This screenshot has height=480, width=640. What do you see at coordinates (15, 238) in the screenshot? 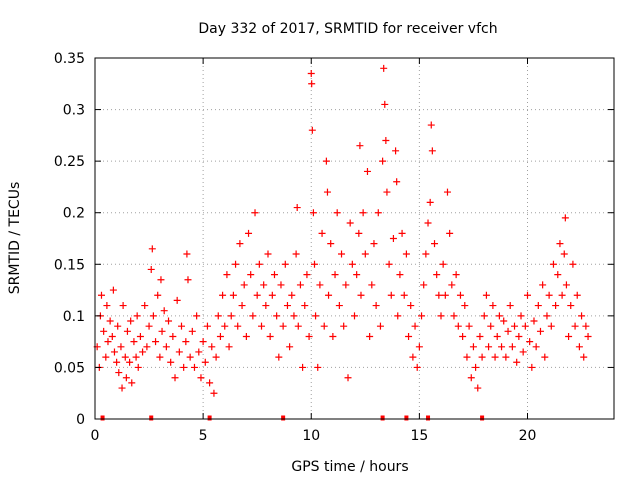
I see `y-axis-label: SRMTID / TECUs` at bounding box center [15, 238].